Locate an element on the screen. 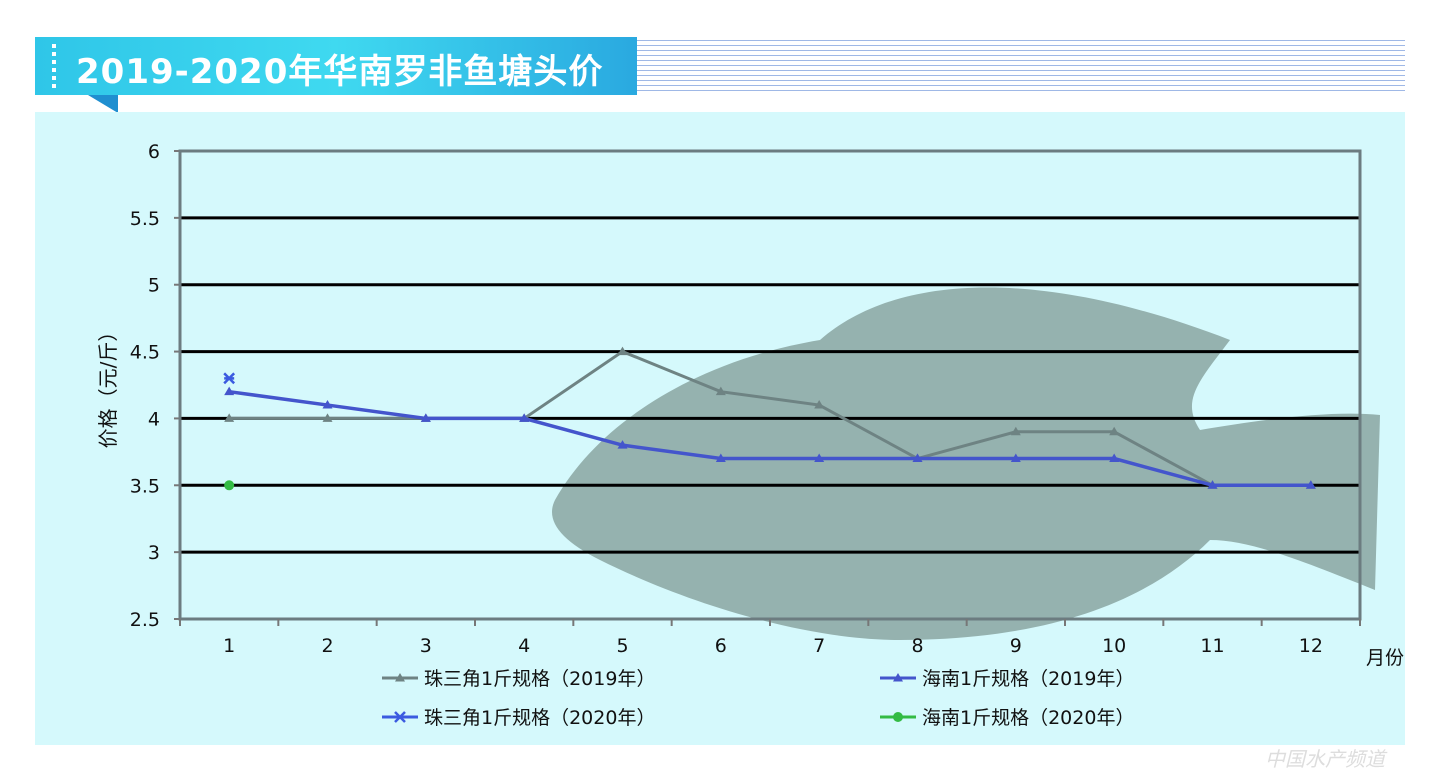 This screenshot has height=781, width=1442. y-tick-label: 2.5 is located at coordinates (145, 620).